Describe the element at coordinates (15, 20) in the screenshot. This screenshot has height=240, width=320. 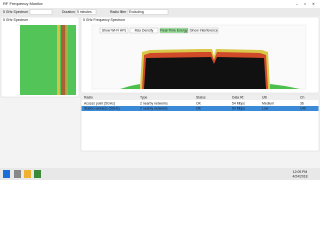
I see `waterfall-title: 5 GHz Spectrum` at that location.